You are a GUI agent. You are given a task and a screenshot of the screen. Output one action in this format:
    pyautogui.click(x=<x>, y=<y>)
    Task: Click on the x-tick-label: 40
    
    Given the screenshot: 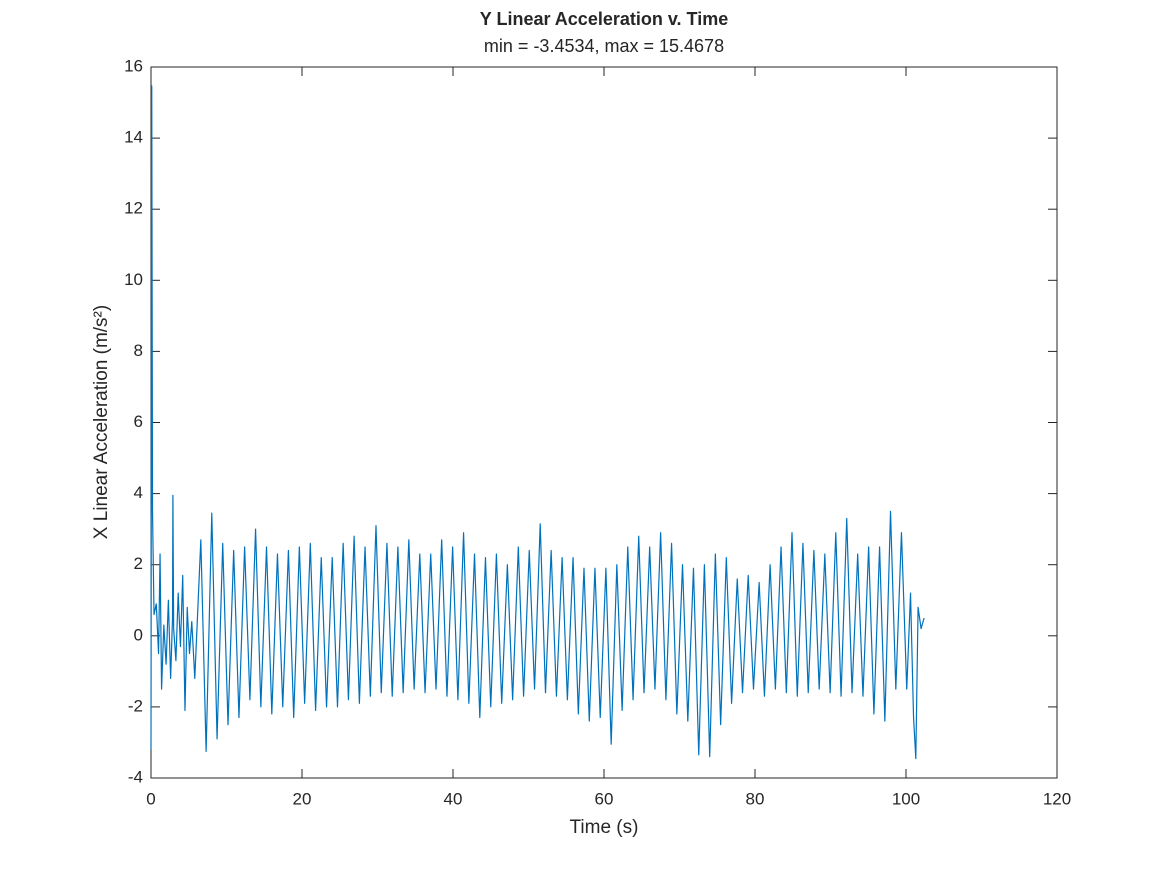 What is the action you would take?
    pyautogui.click(x=453, y=798)
    